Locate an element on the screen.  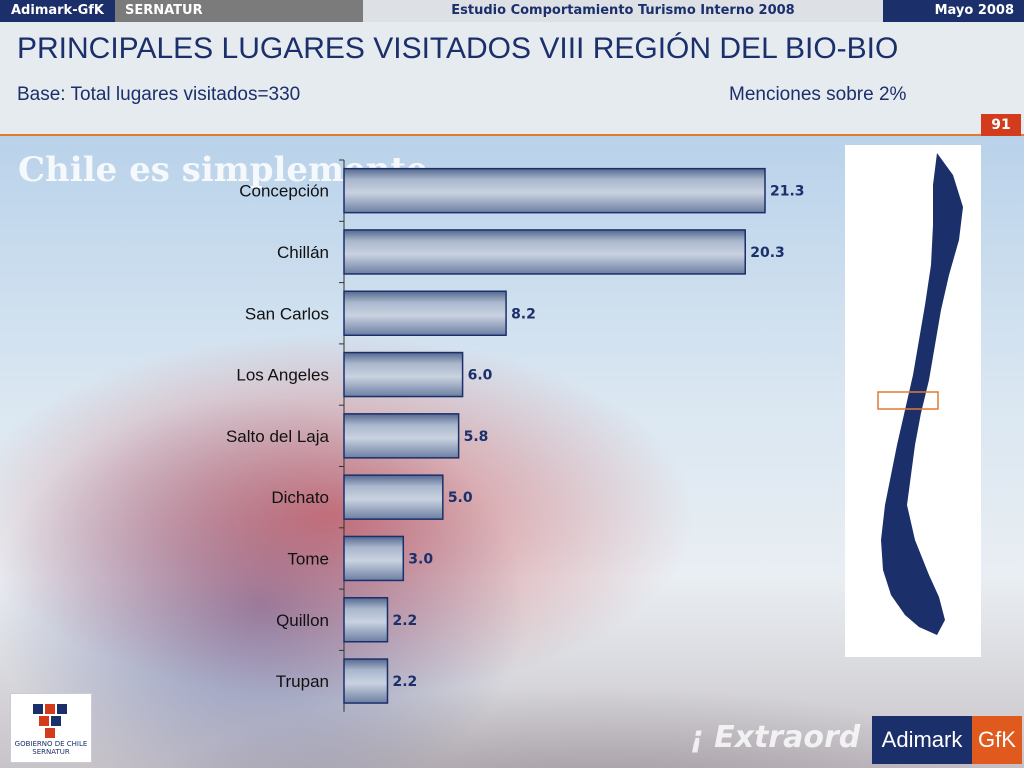
value-label: 20.3 is located at coordinates (767, 253).